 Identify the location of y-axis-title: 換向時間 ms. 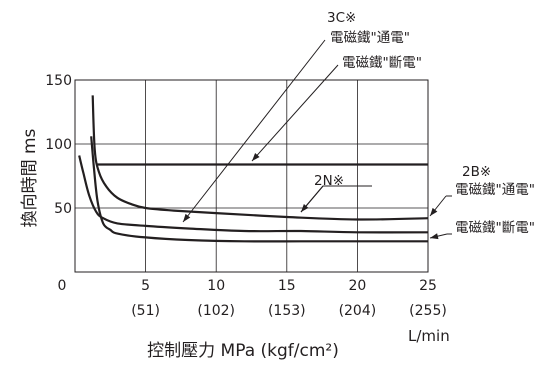
(30, 177).